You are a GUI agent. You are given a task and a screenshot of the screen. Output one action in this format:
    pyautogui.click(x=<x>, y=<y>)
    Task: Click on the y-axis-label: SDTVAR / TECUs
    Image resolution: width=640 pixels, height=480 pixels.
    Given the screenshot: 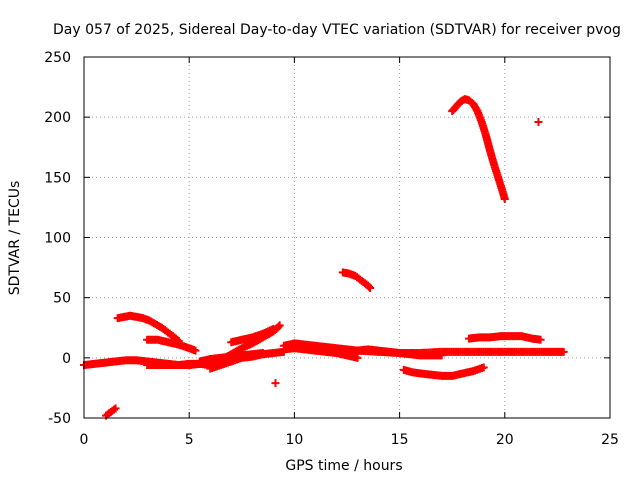 What is the action you would take?
    pyautogui.click(x=15, y=238)
    